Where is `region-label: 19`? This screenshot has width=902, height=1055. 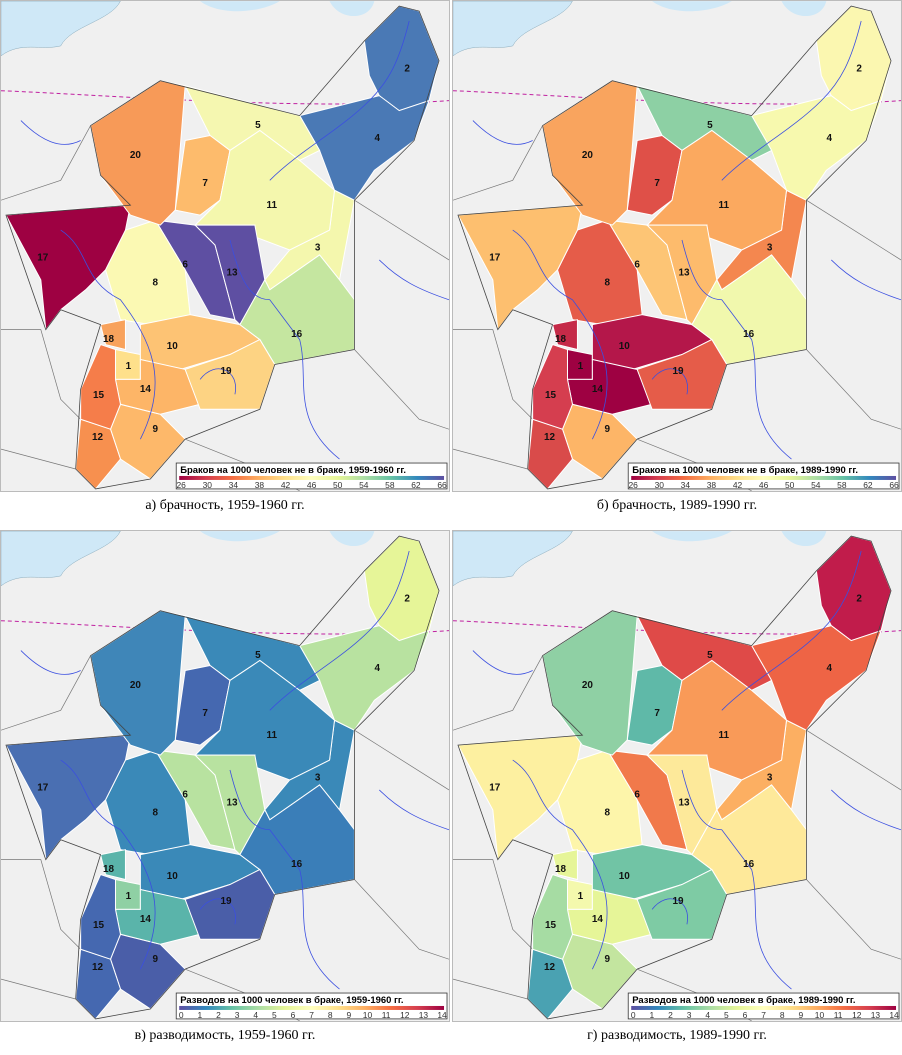
region-label: 19 is located at coordinates (678, 371).